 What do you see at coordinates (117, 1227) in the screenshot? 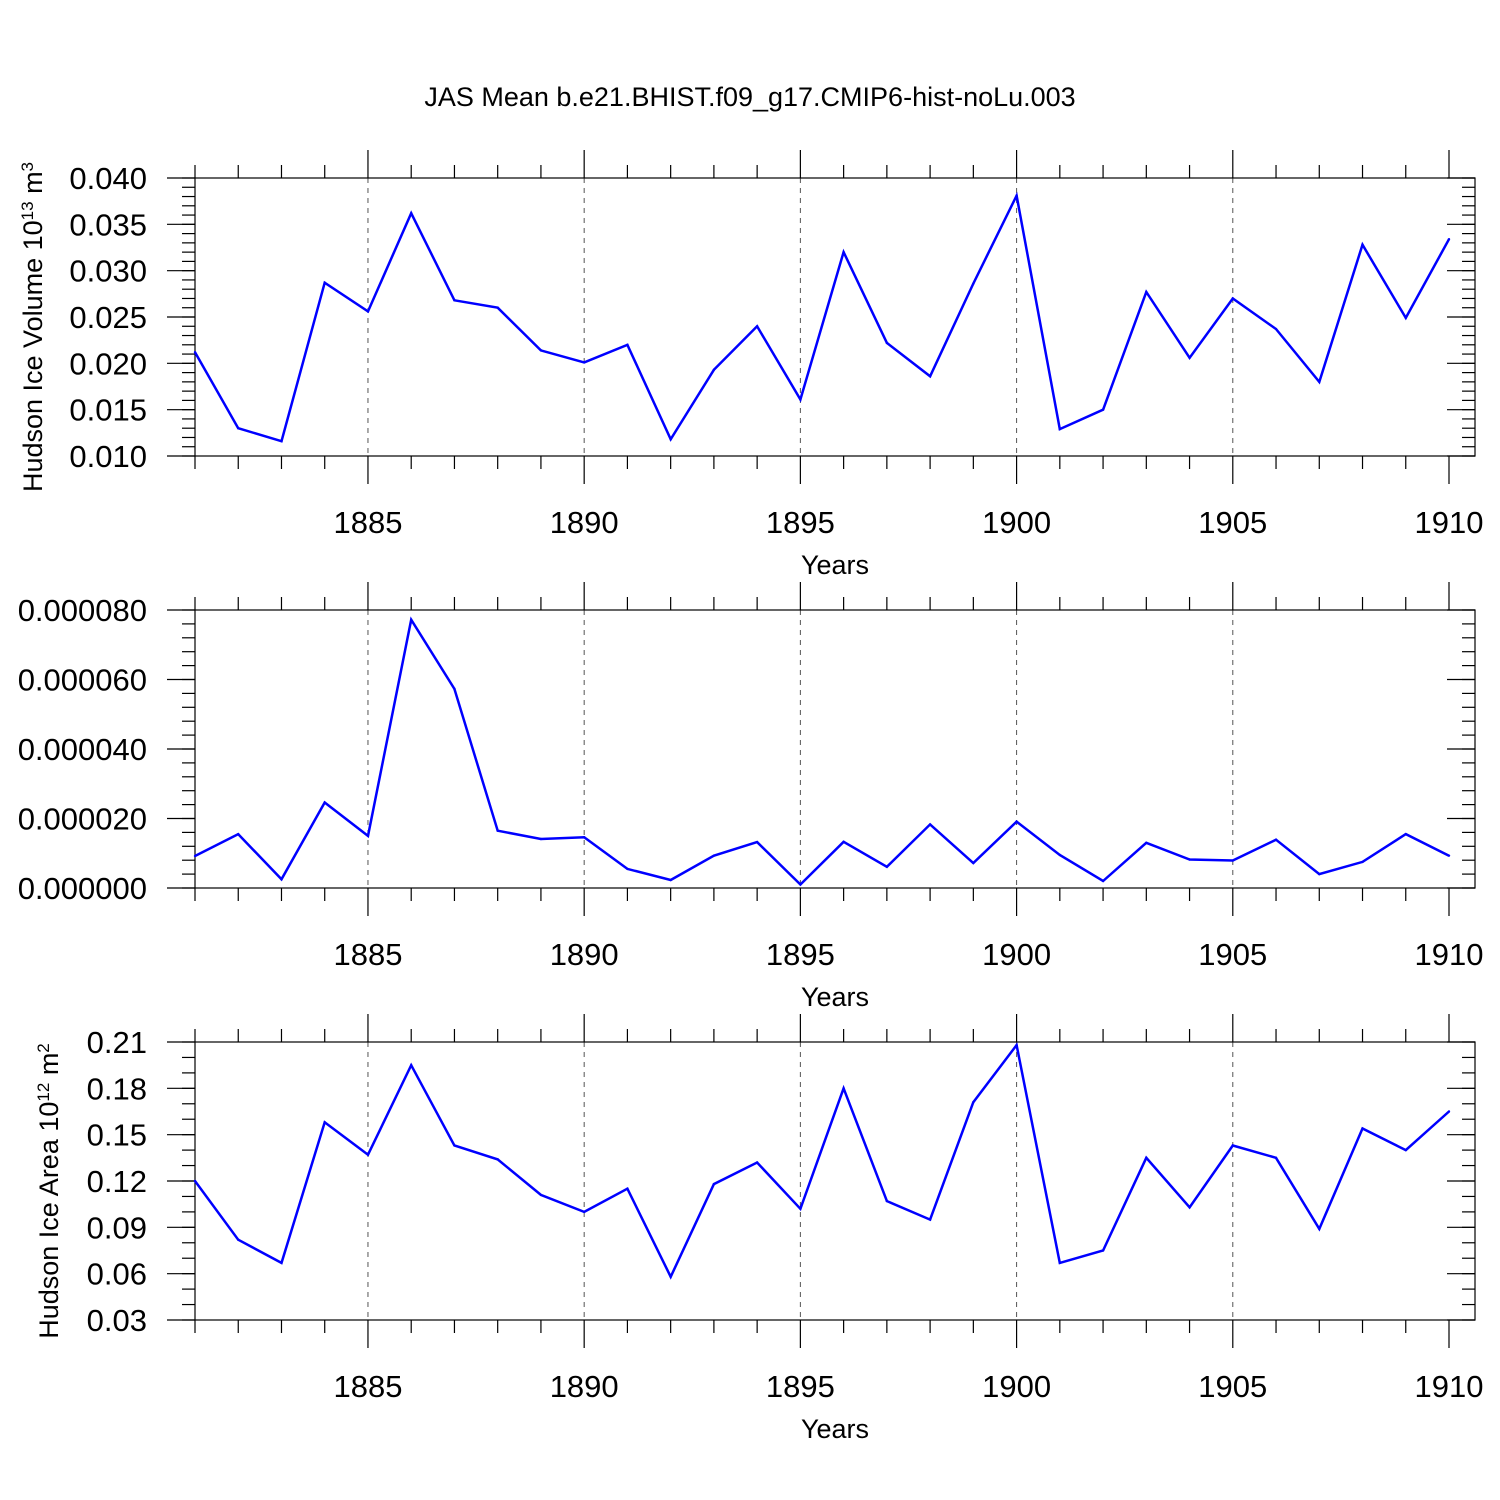
I see `y-tick-label: 0.09` at bounding box center [117, 1227].